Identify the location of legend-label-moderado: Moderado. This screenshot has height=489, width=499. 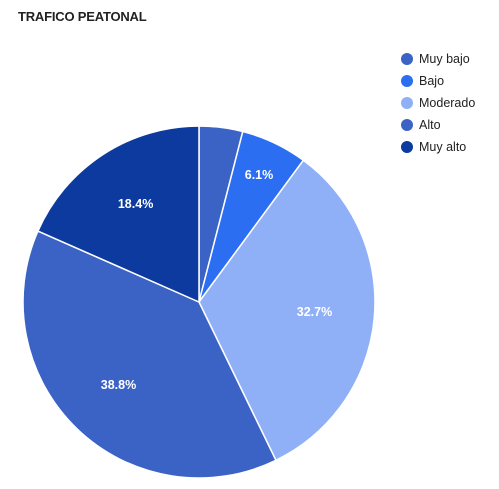
(447, 103).